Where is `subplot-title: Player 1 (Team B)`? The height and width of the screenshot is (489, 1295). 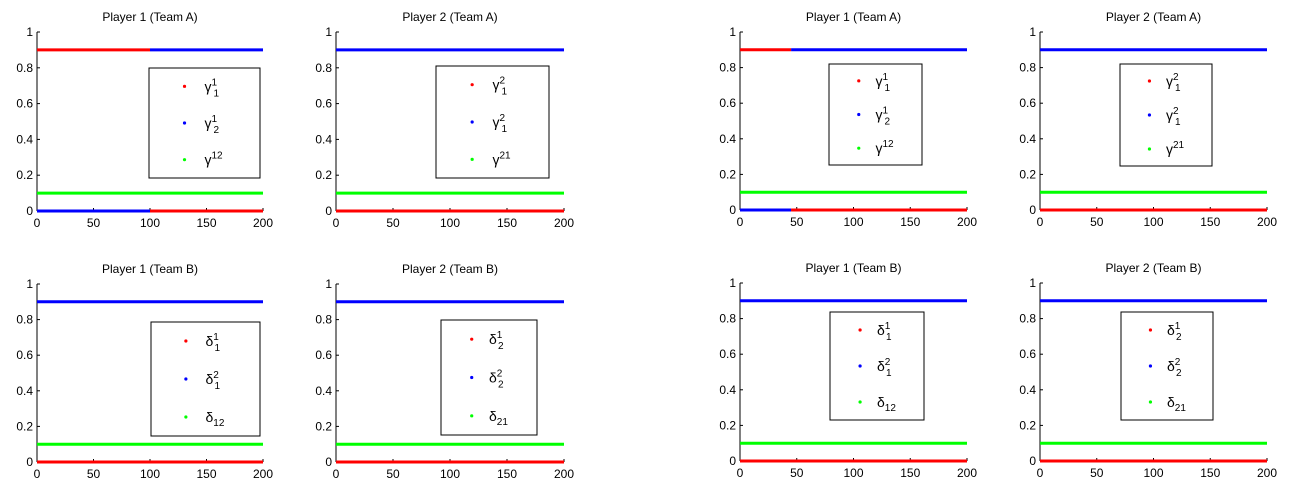 subplot-title: Player 1 (Team B) is located at coordinates (150, 269).